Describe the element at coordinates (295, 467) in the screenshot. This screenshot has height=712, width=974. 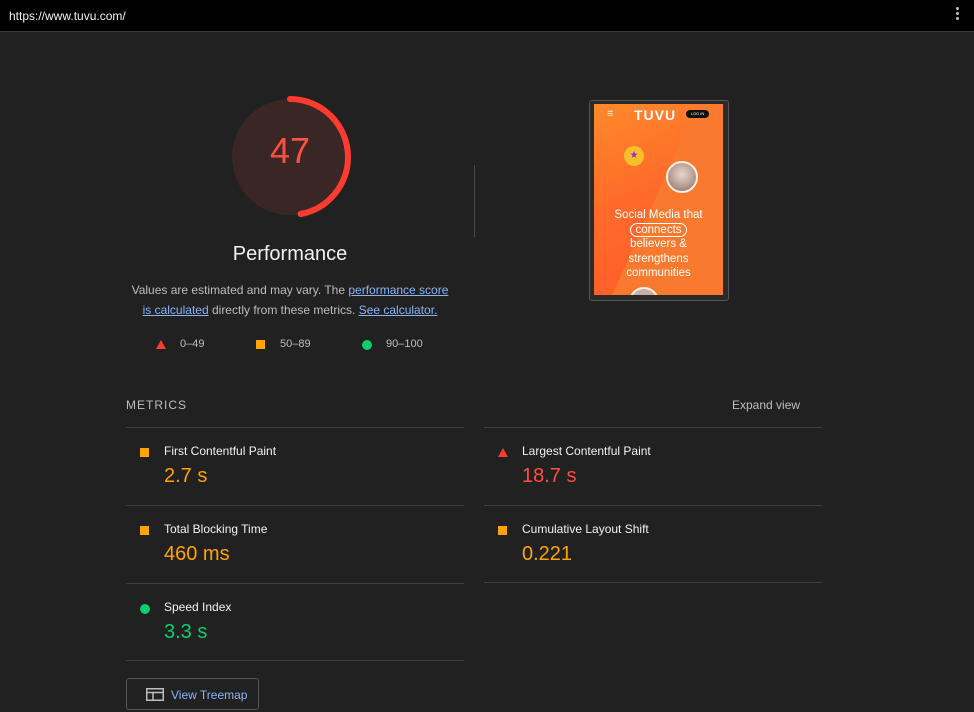
I see `metric-first-contentful-paint: First Contentful Paint 2.7 s` at that location.